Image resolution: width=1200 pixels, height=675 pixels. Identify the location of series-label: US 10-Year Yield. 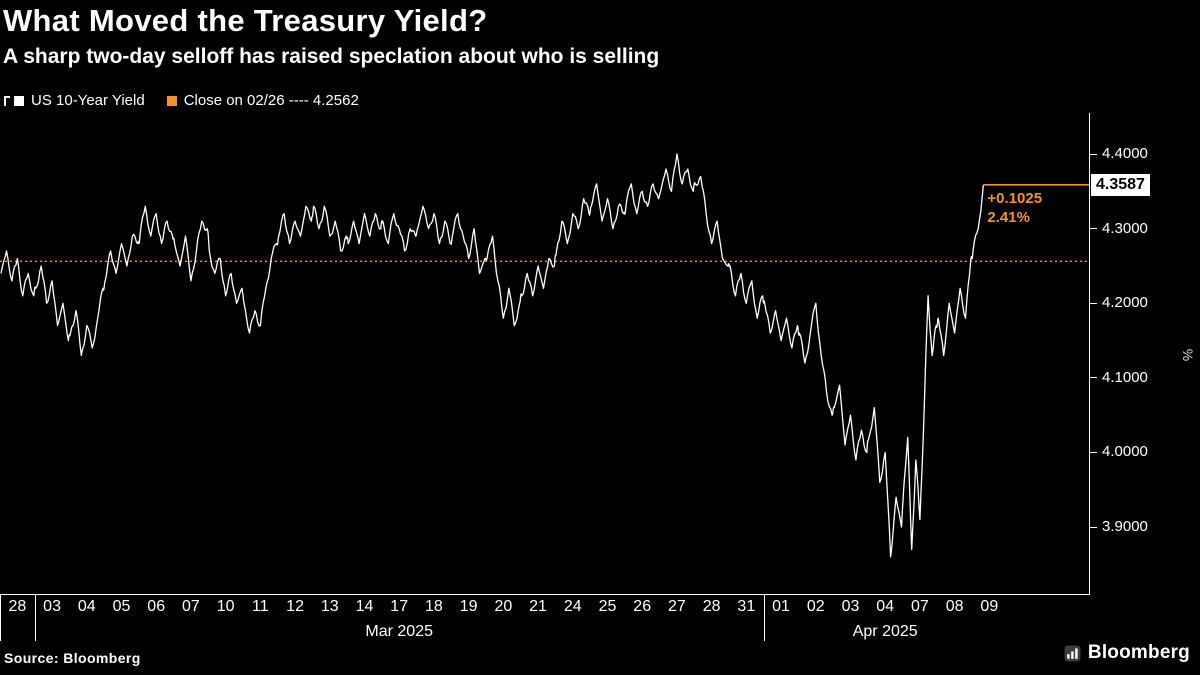
(88, 100).